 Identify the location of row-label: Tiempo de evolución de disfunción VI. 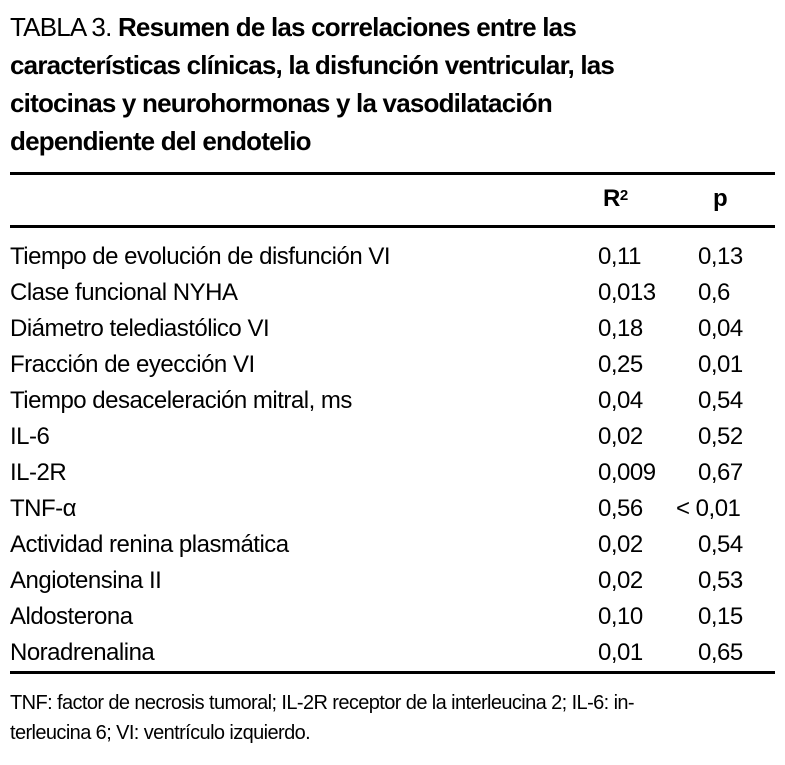
(200, 256).